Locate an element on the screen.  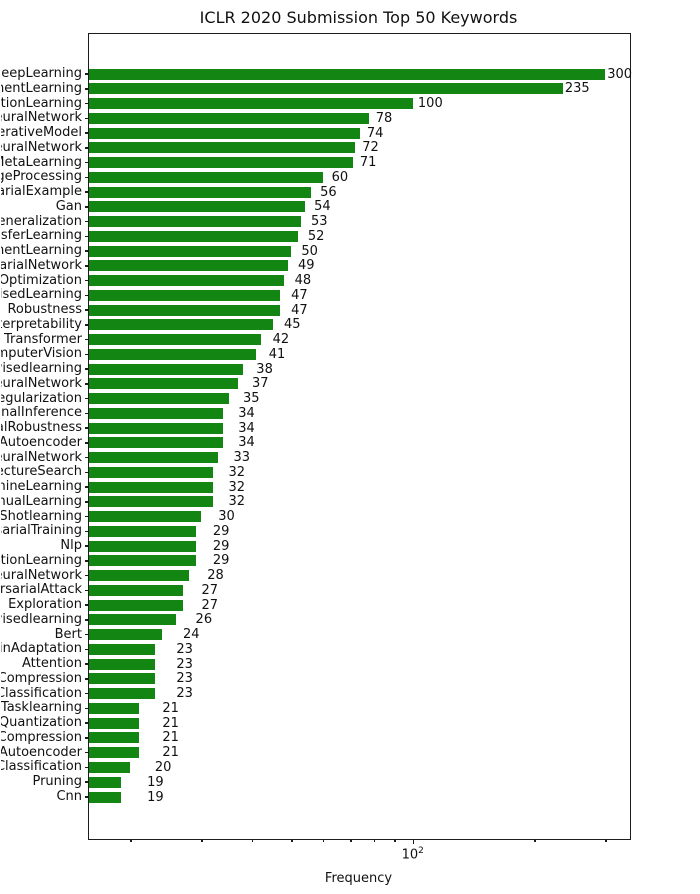
y-axis-tick-label: Bert is located at coordinates (68, 634).